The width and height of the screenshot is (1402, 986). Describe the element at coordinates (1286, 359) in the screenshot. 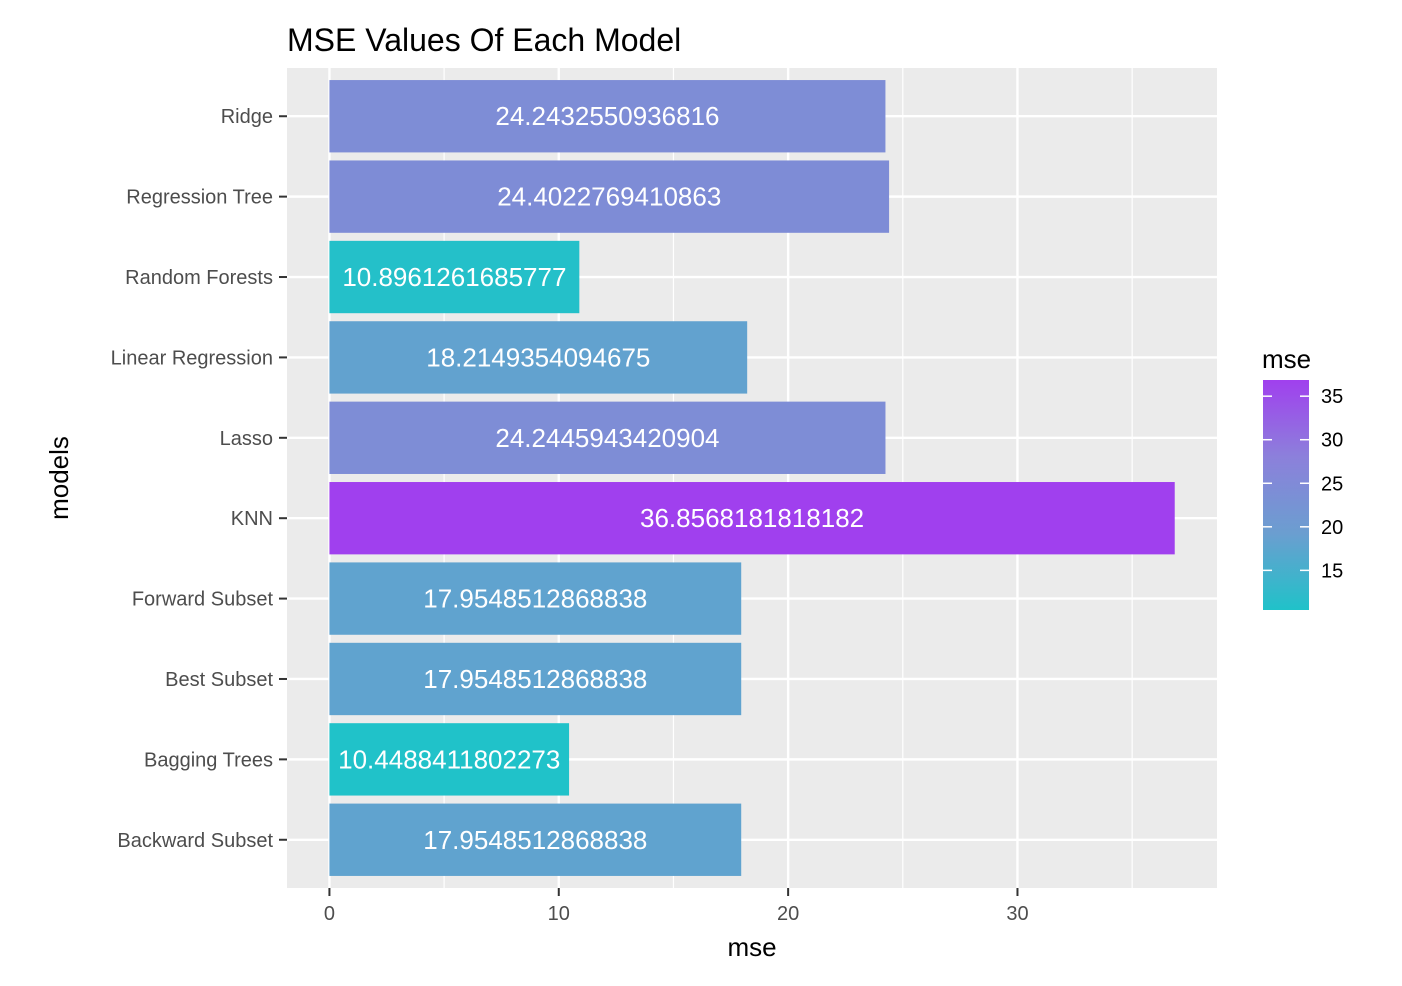

I see `legend-title: mse` at that location.